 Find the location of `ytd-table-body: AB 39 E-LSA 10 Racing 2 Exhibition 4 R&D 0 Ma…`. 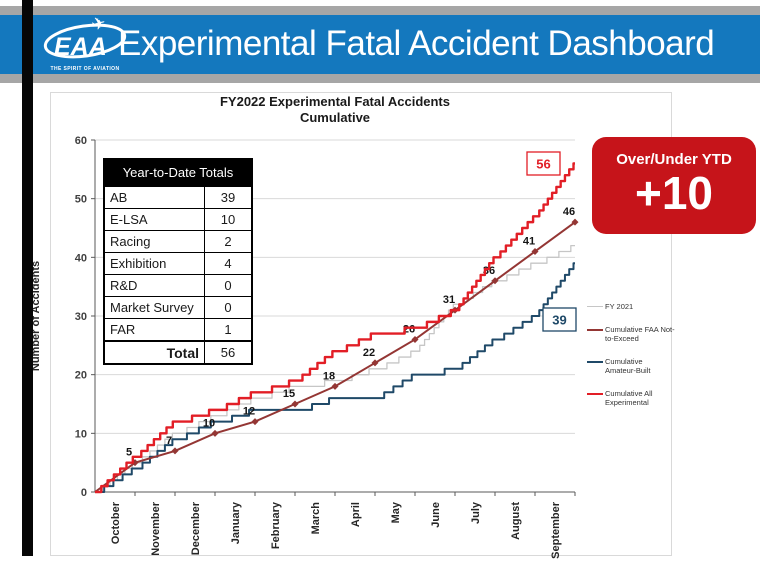

ytd-table-body: AB 39 E-LSA 10 Racing 2 Exhibition 4 R&D 0 Ma… is located at coordinates (178, 275).